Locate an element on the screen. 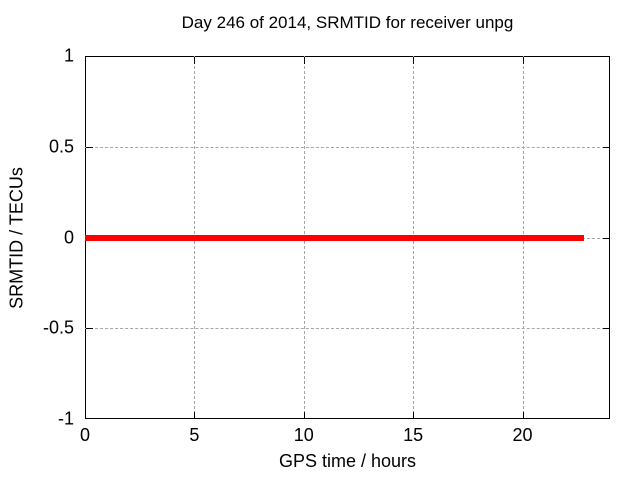  x-tick-label: 15 is located at coordinates (413, 435).